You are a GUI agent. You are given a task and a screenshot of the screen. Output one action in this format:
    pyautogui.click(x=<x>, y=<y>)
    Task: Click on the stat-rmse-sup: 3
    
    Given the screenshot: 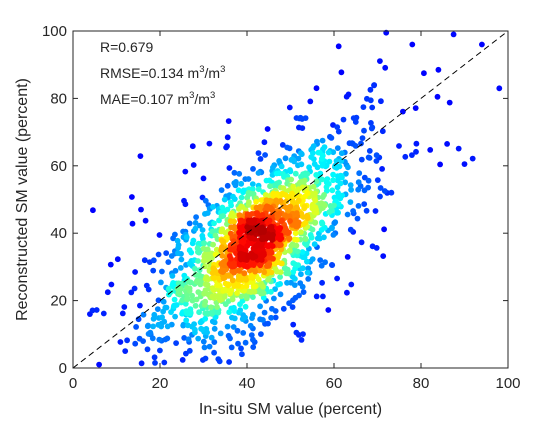 What is the action you would take?
    pyautogui.click(x=201, y=69)
    